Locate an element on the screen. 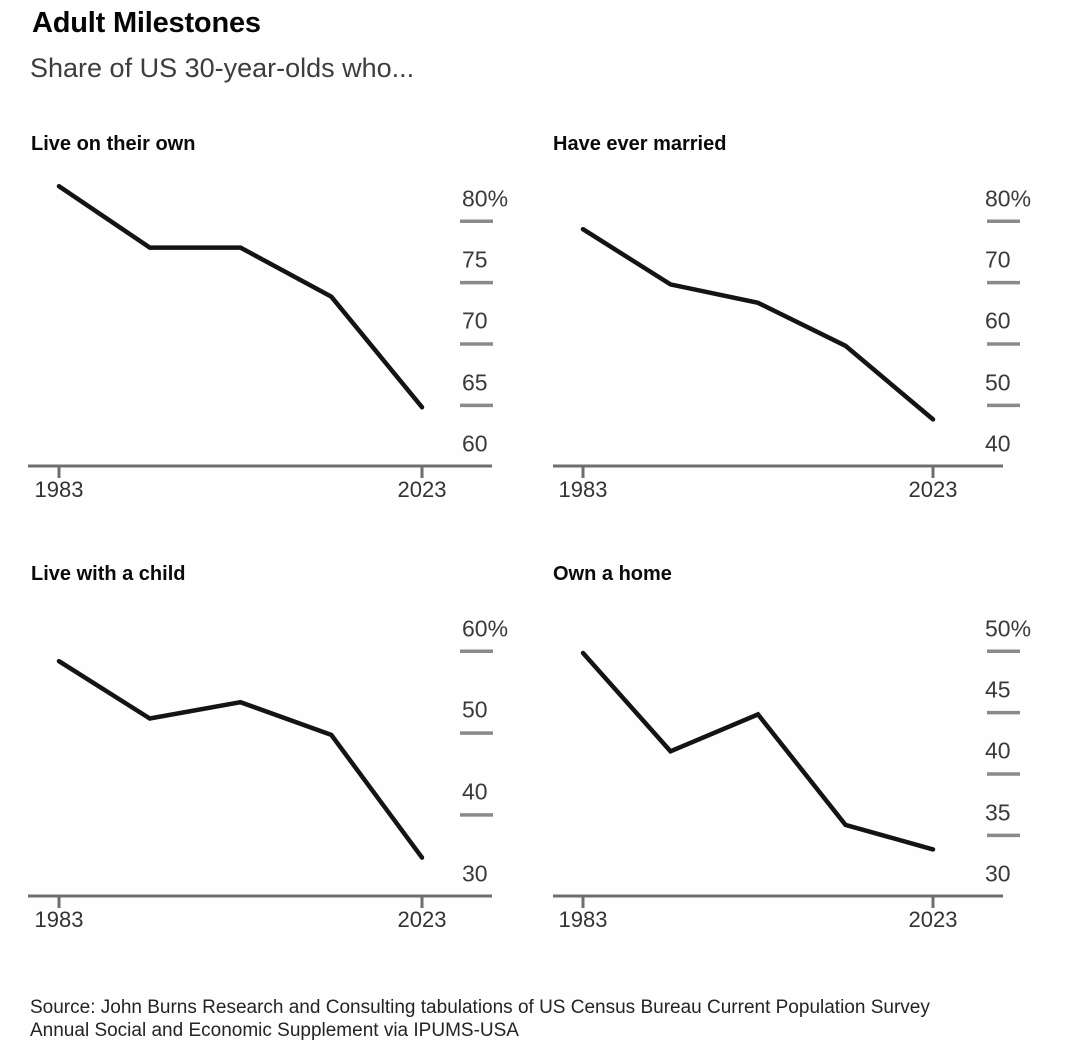  y-tick-label: 45 is located at coordinates (998, 689).